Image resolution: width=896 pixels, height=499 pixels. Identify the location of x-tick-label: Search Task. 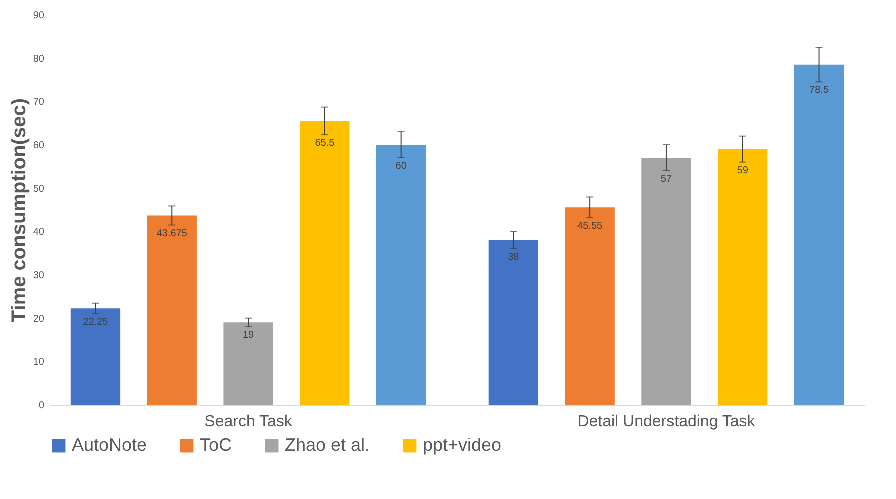
(249, 422).